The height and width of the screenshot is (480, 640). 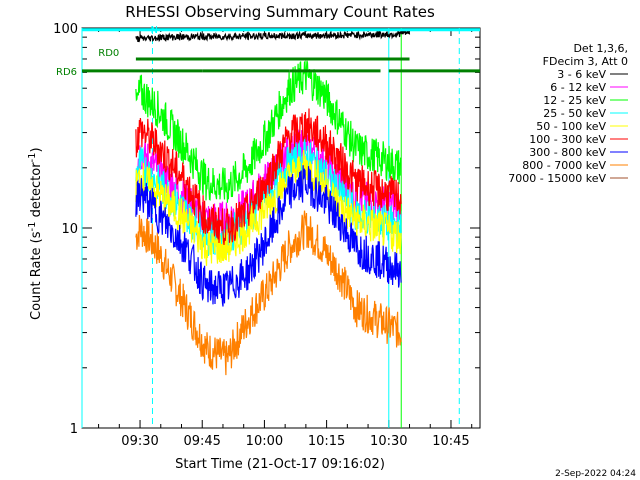 What do you see at coordinates (585, 61) in the screenshot?
I see `legend-header-2: FDecim 3, Att 0` at bounding box center [585, 61].